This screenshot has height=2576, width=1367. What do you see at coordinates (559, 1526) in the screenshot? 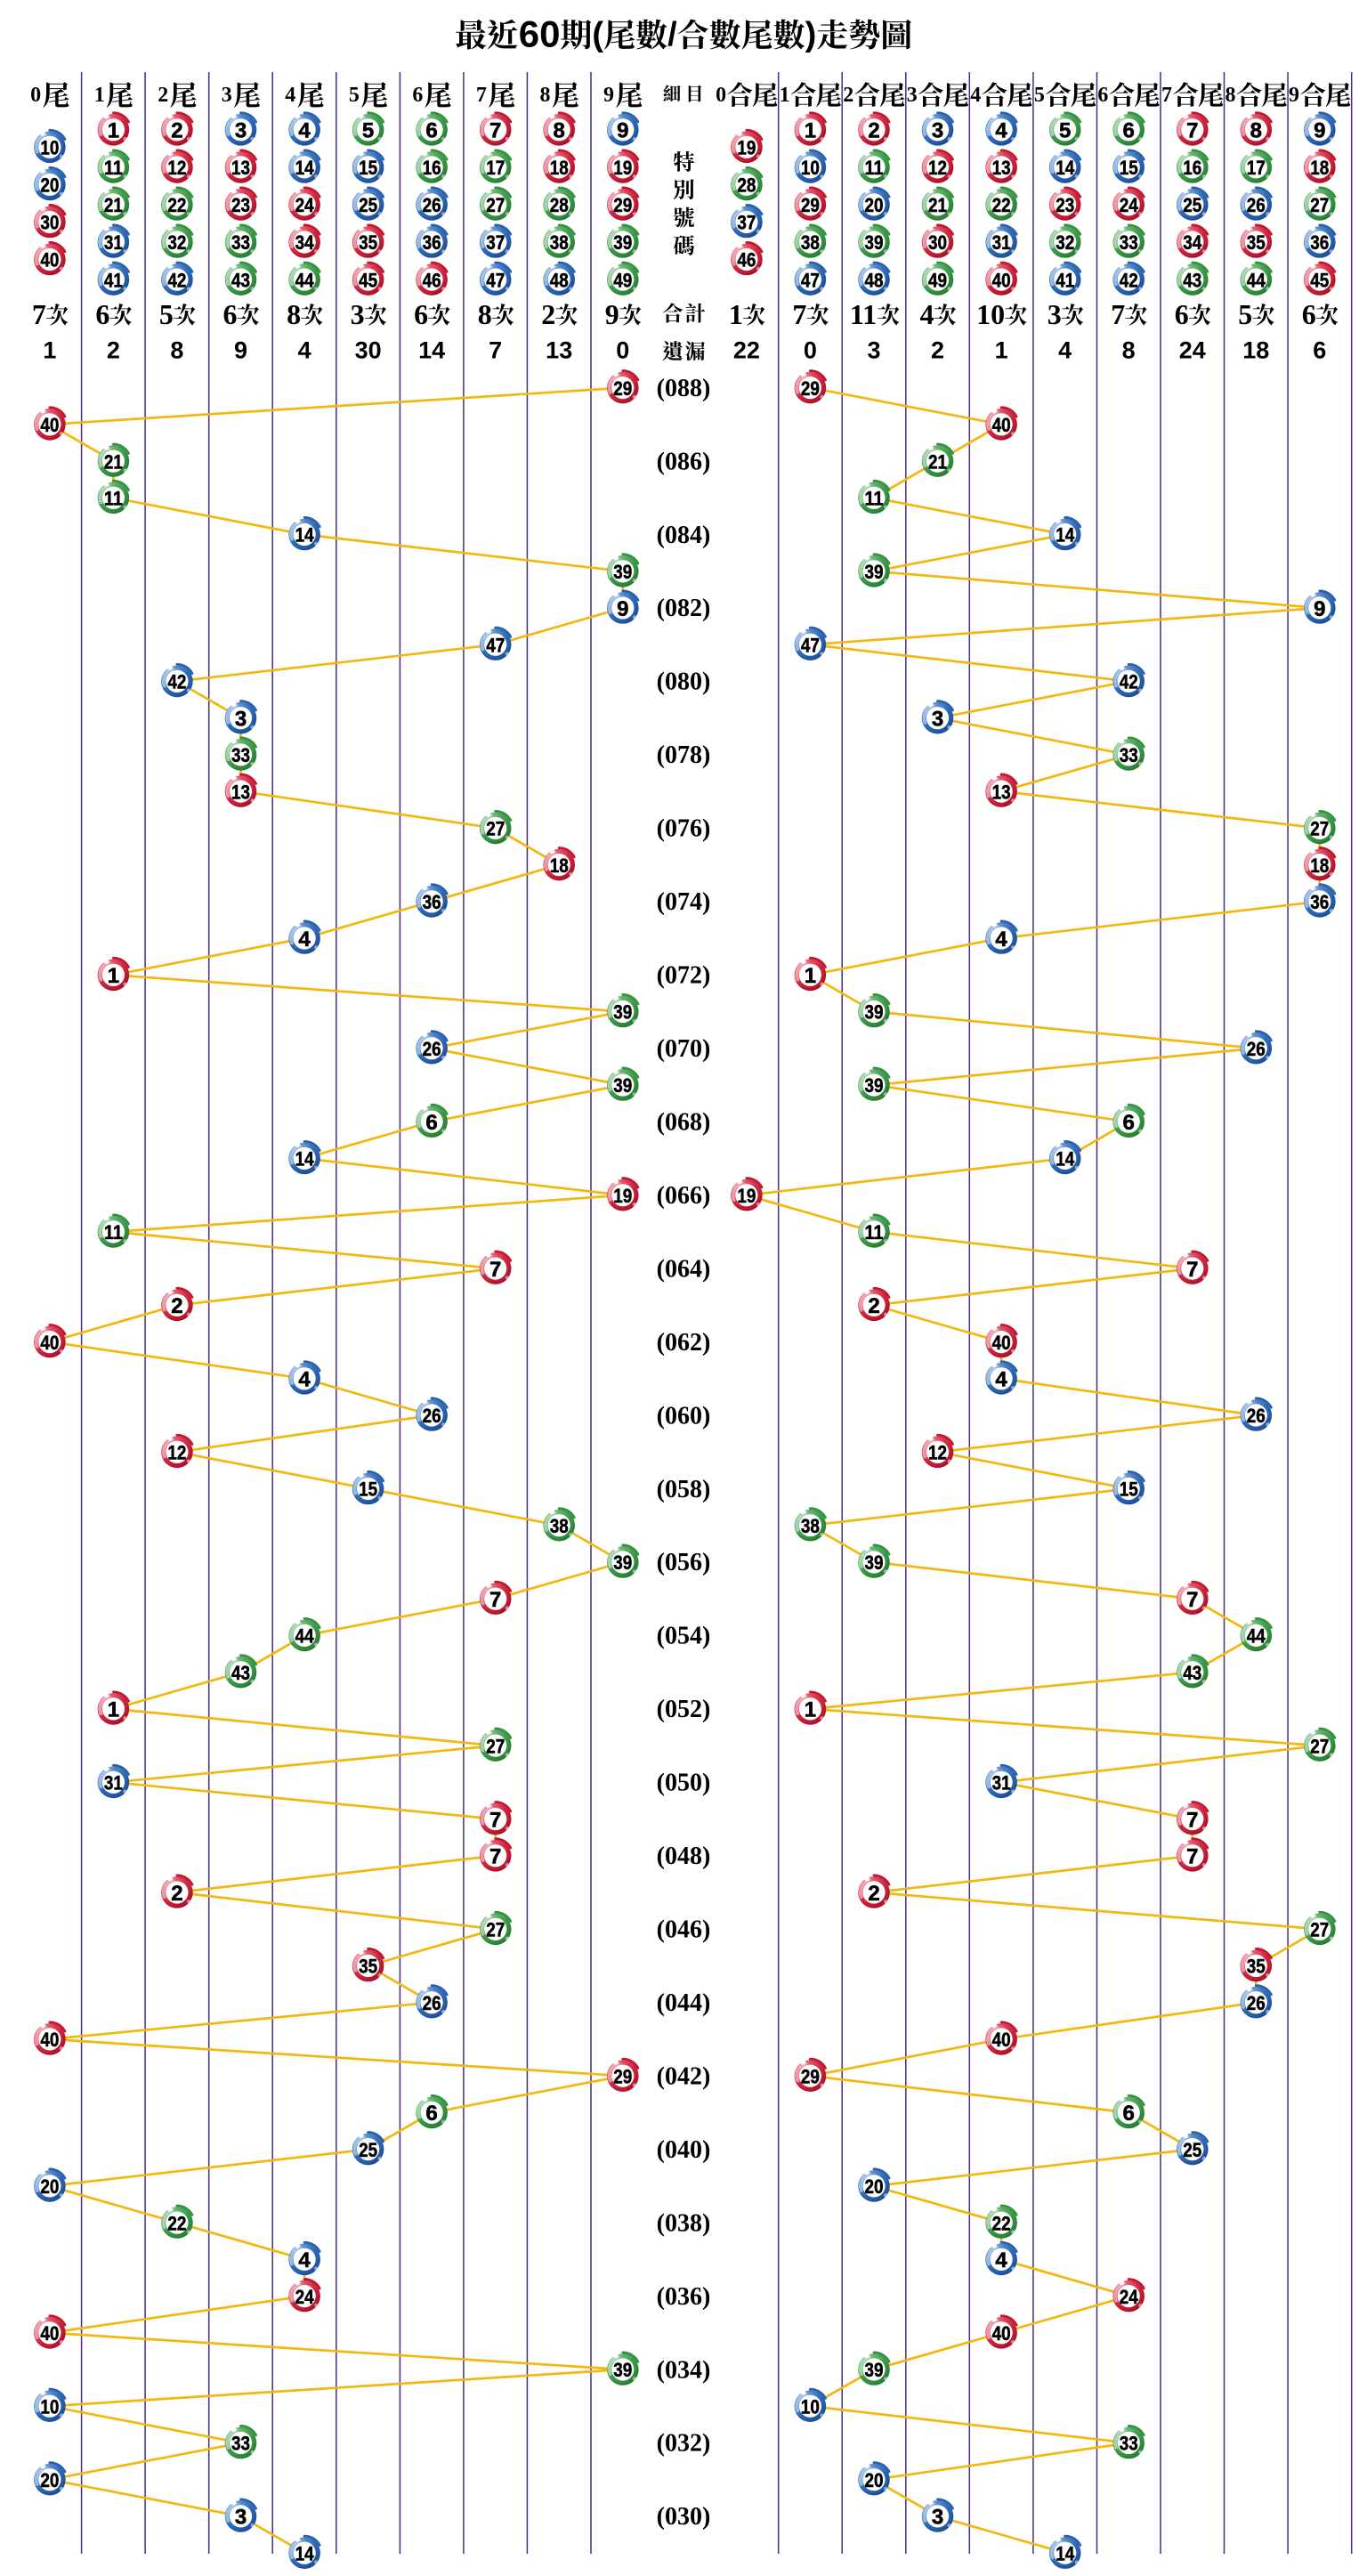
I see `svg-text: 38` at bounding box center [559, 1526].